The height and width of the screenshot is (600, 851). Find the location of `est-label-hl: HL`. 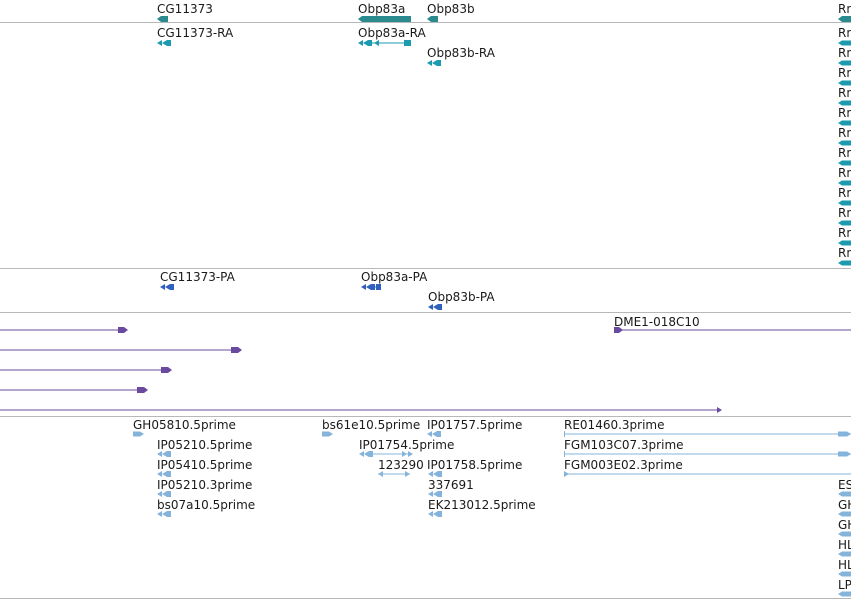

est-label-hl: HL is located at coordinates (844, 545).